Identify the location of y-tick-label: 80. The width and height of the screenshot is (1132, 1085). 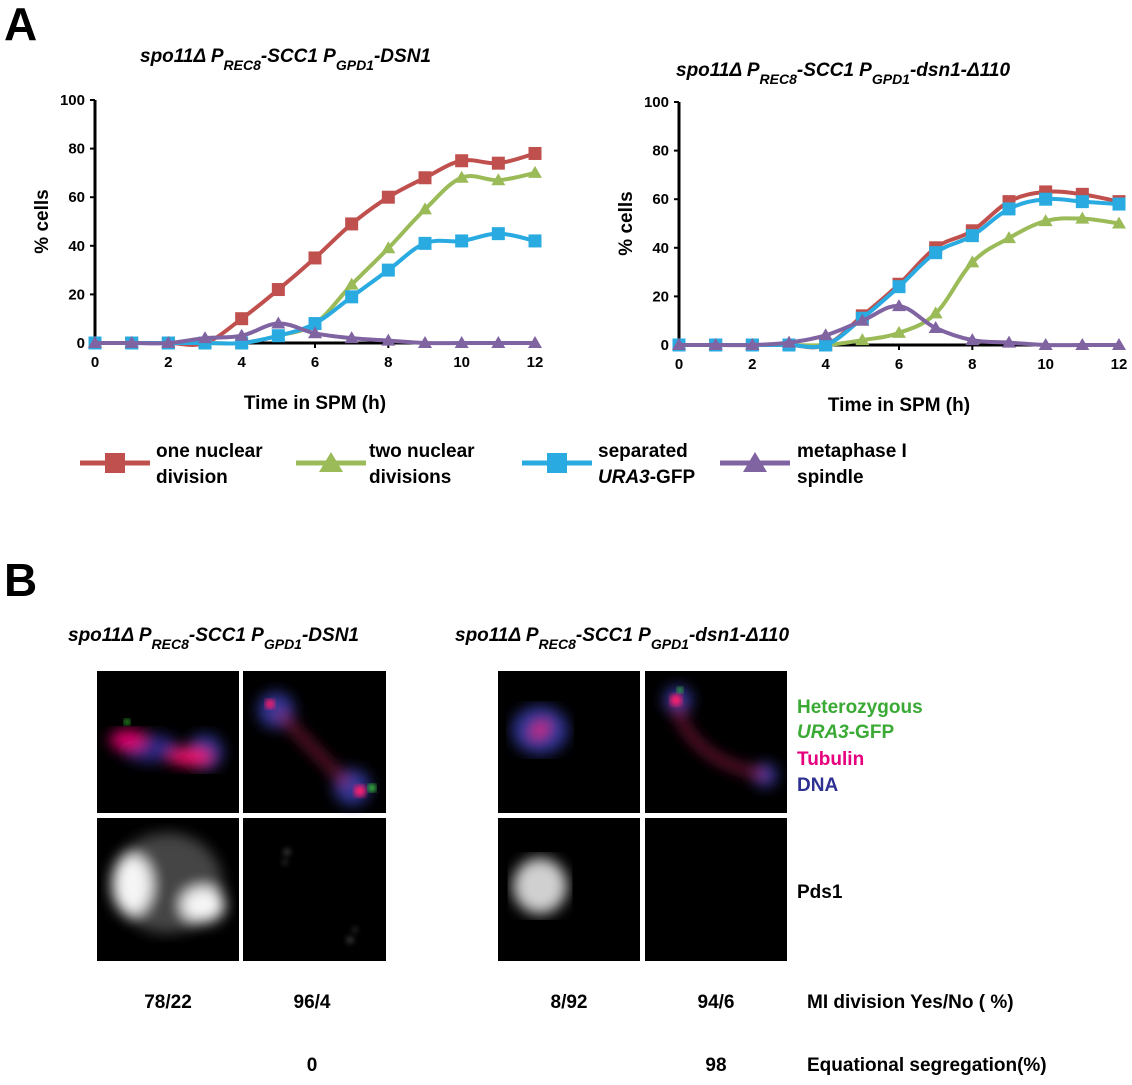
(660, 151).